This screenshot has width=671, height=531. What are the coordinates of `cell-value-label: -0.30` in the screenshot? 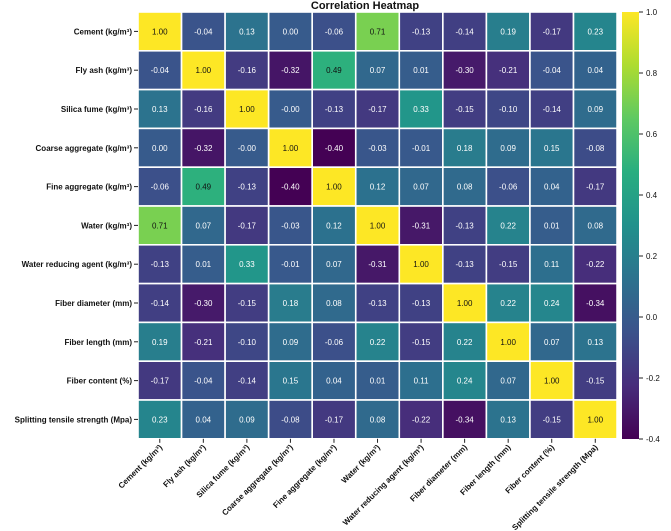 It's located at (465, 70).